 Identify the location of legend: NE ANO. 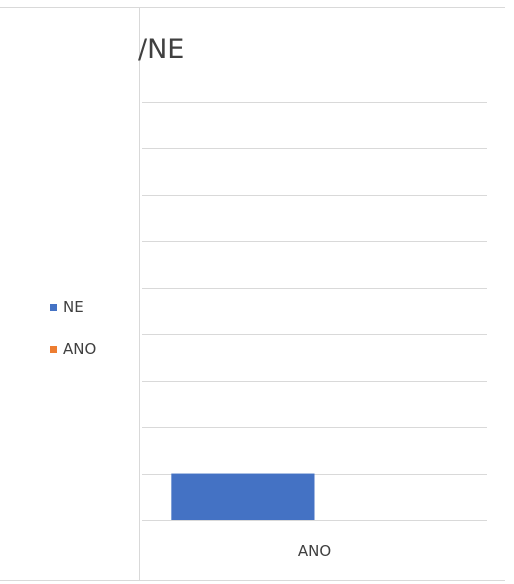
(73, 338).